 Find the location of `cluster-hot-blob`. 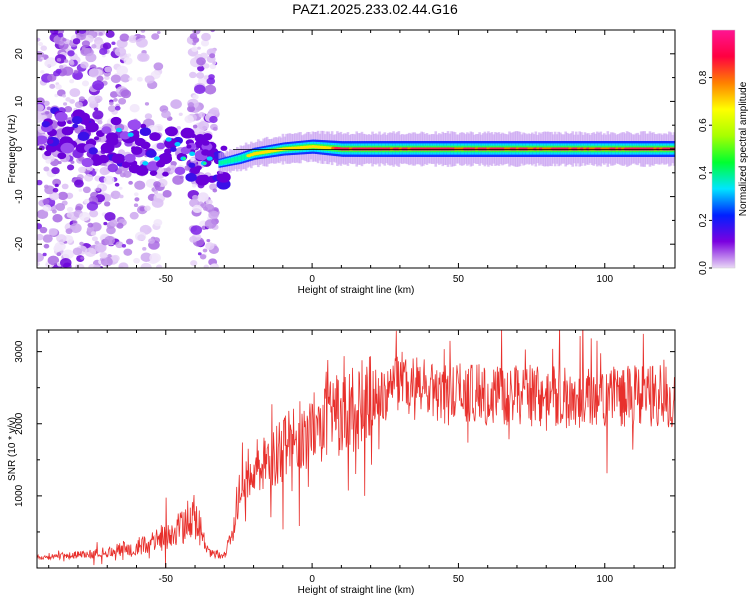

cluster-hot-blob is located at coordinates (177, 144).